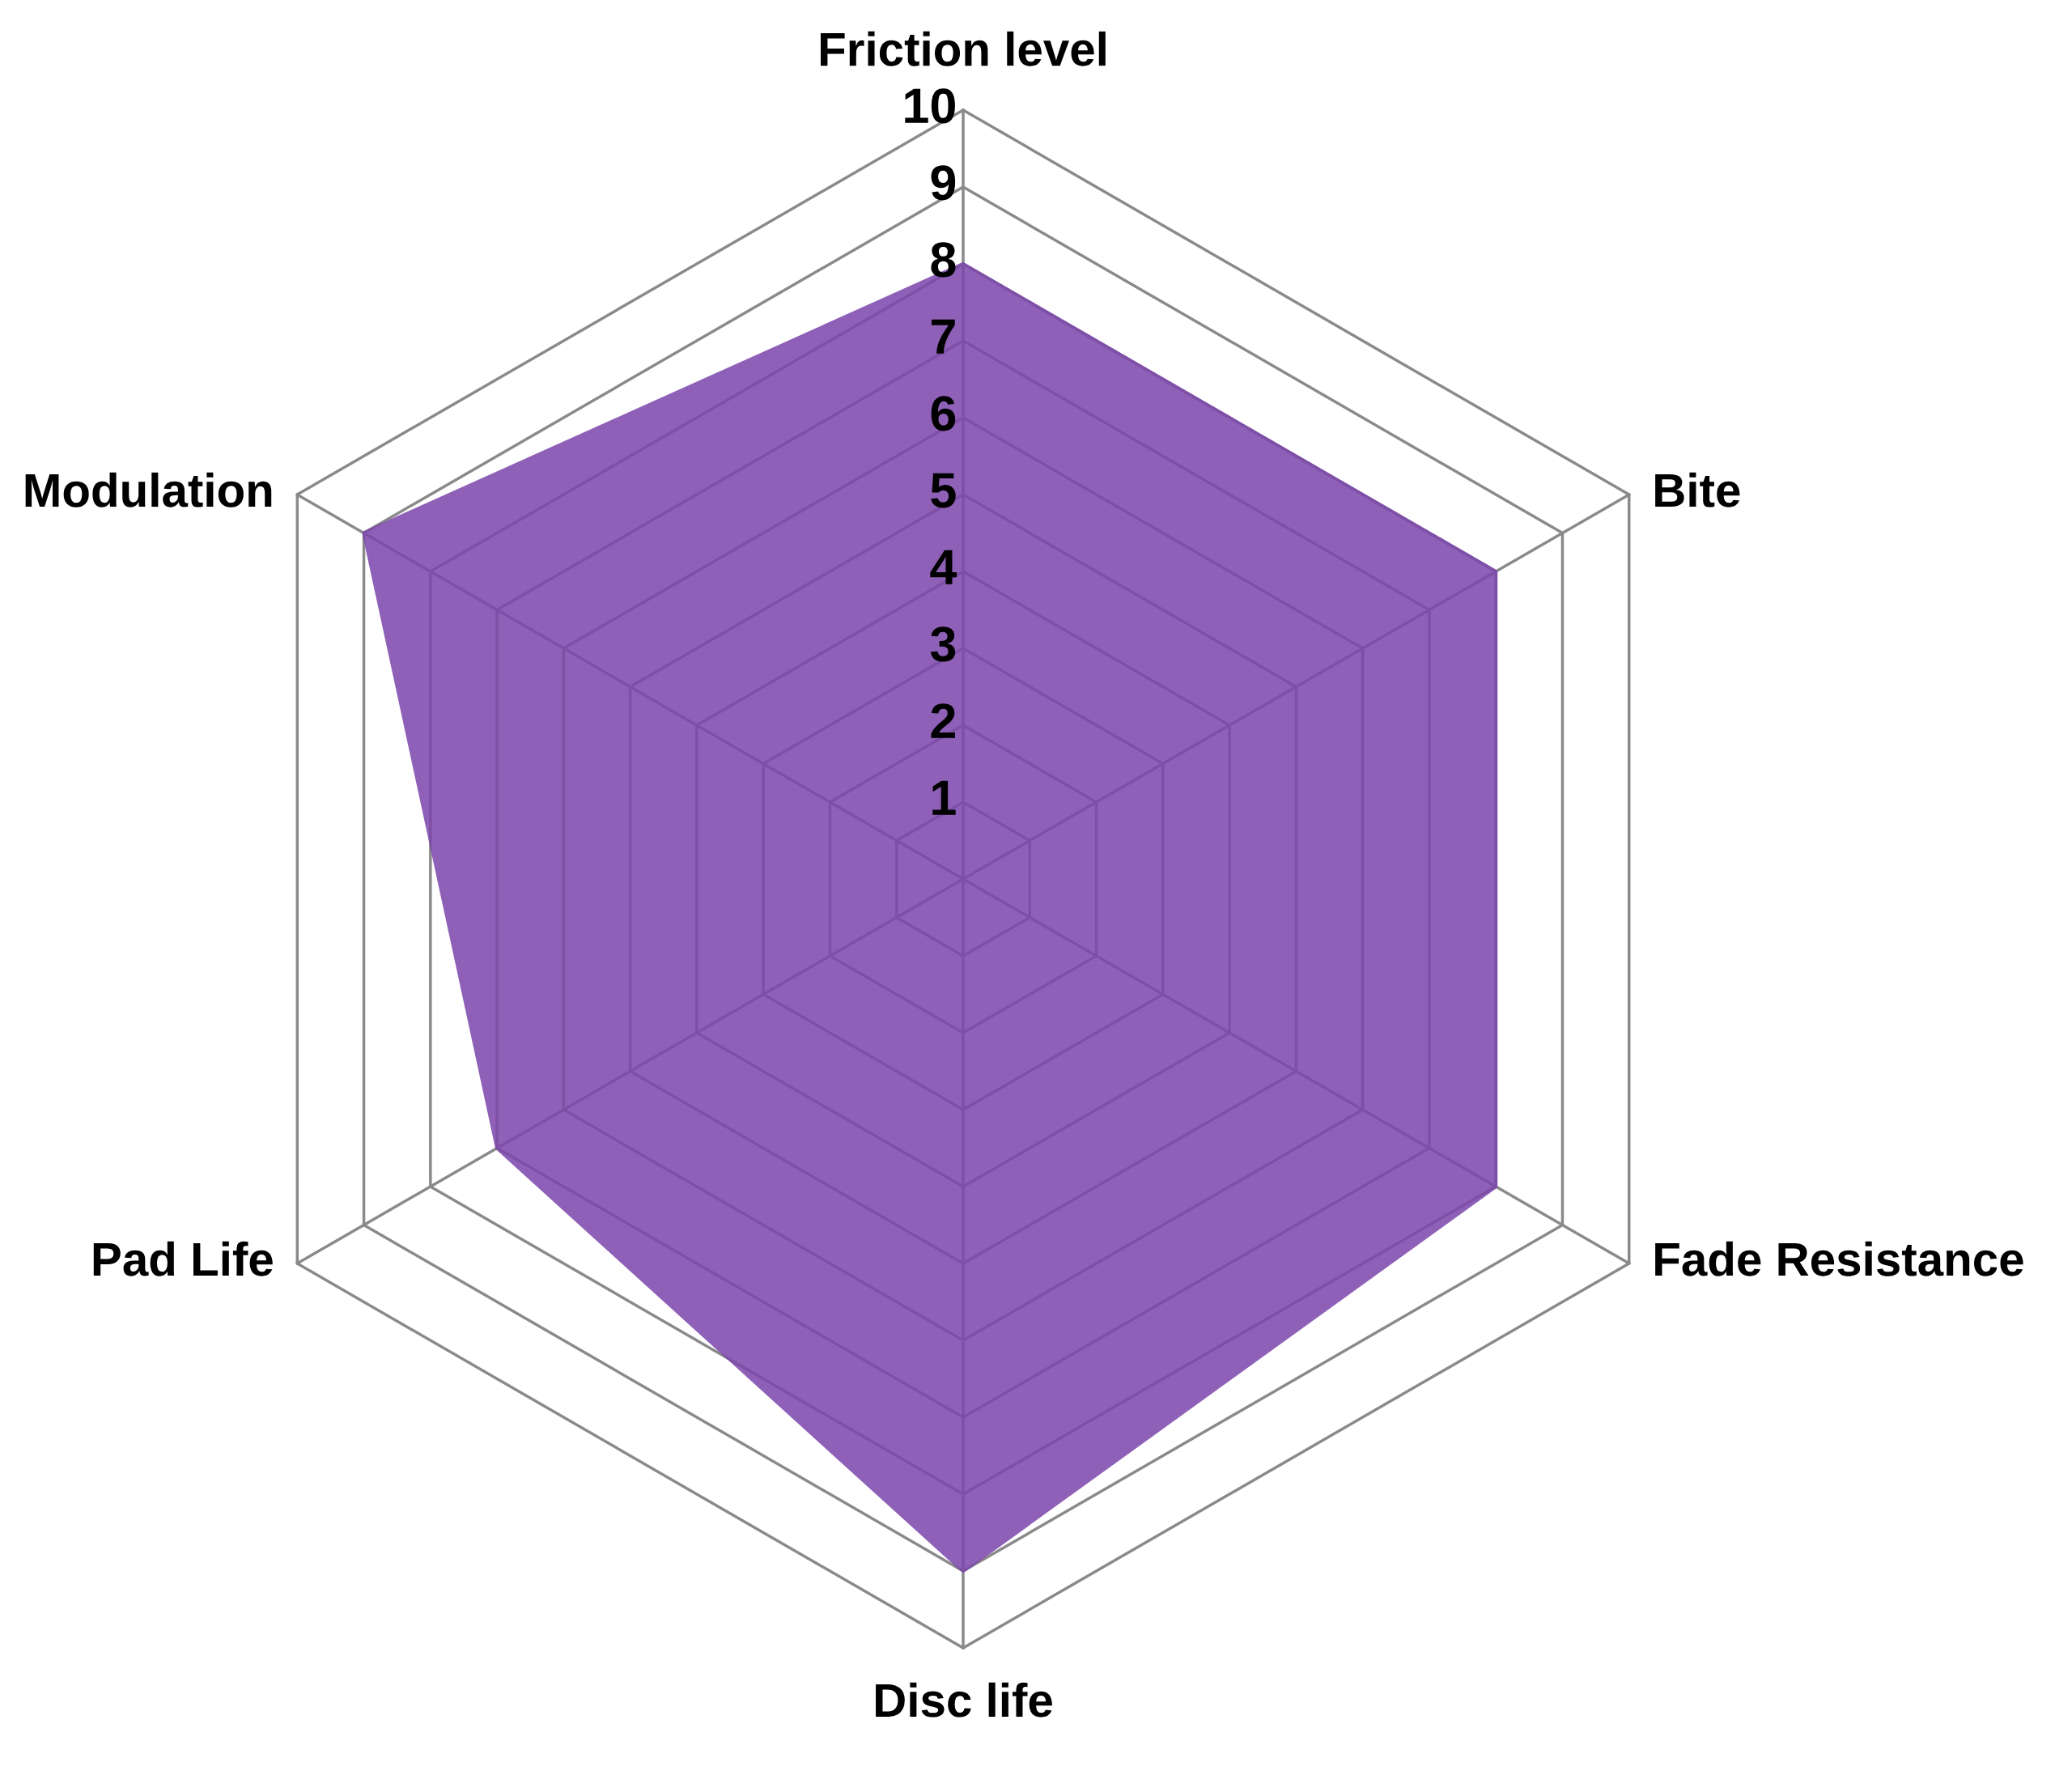  What do you see at coordinates (943, 336) in the screenshot?
I see `y-tick-label: 7` at bounding box center [943, 336].